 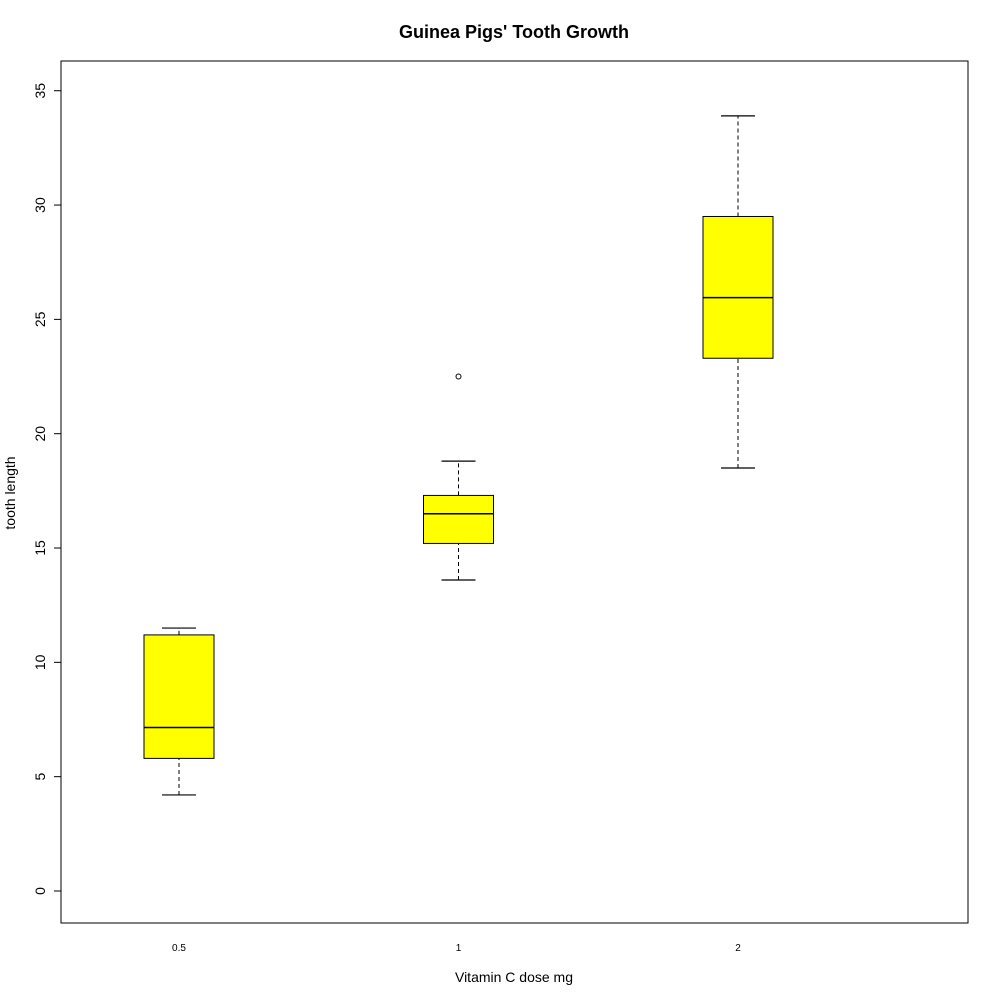 I want to click on x-axis-label: Vitamin C dose mg, so click(x=514, y=977).